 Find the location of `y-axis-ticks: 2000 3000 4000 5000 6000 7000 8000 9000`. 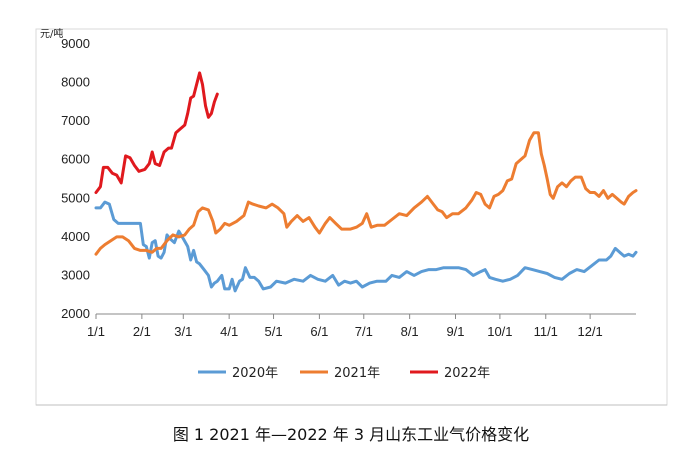

y-axis-ticks: 2000 3000 4000 5000 6000 7000 8000 9000 is located at coordinates (75, 178).